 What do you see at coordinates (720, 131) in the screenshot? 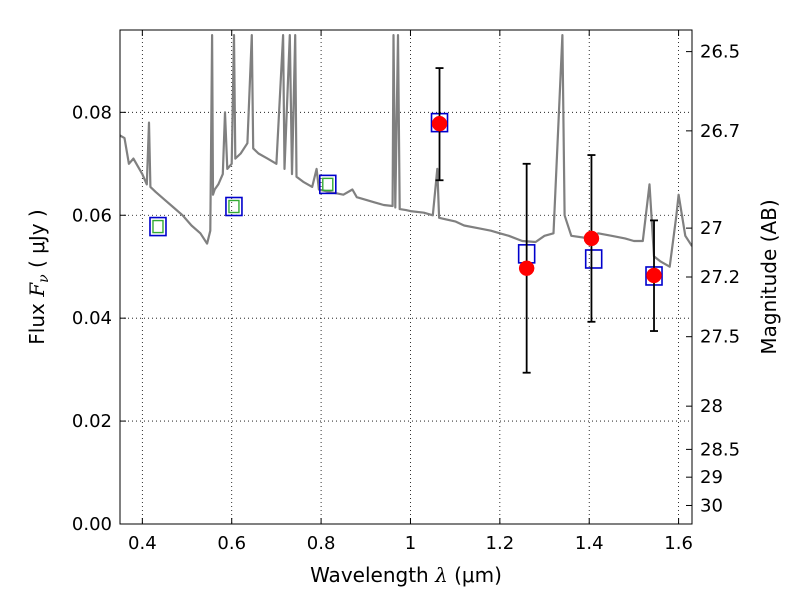
I see `y2-tick-label: 26.7` at bounding box center [720, 131].